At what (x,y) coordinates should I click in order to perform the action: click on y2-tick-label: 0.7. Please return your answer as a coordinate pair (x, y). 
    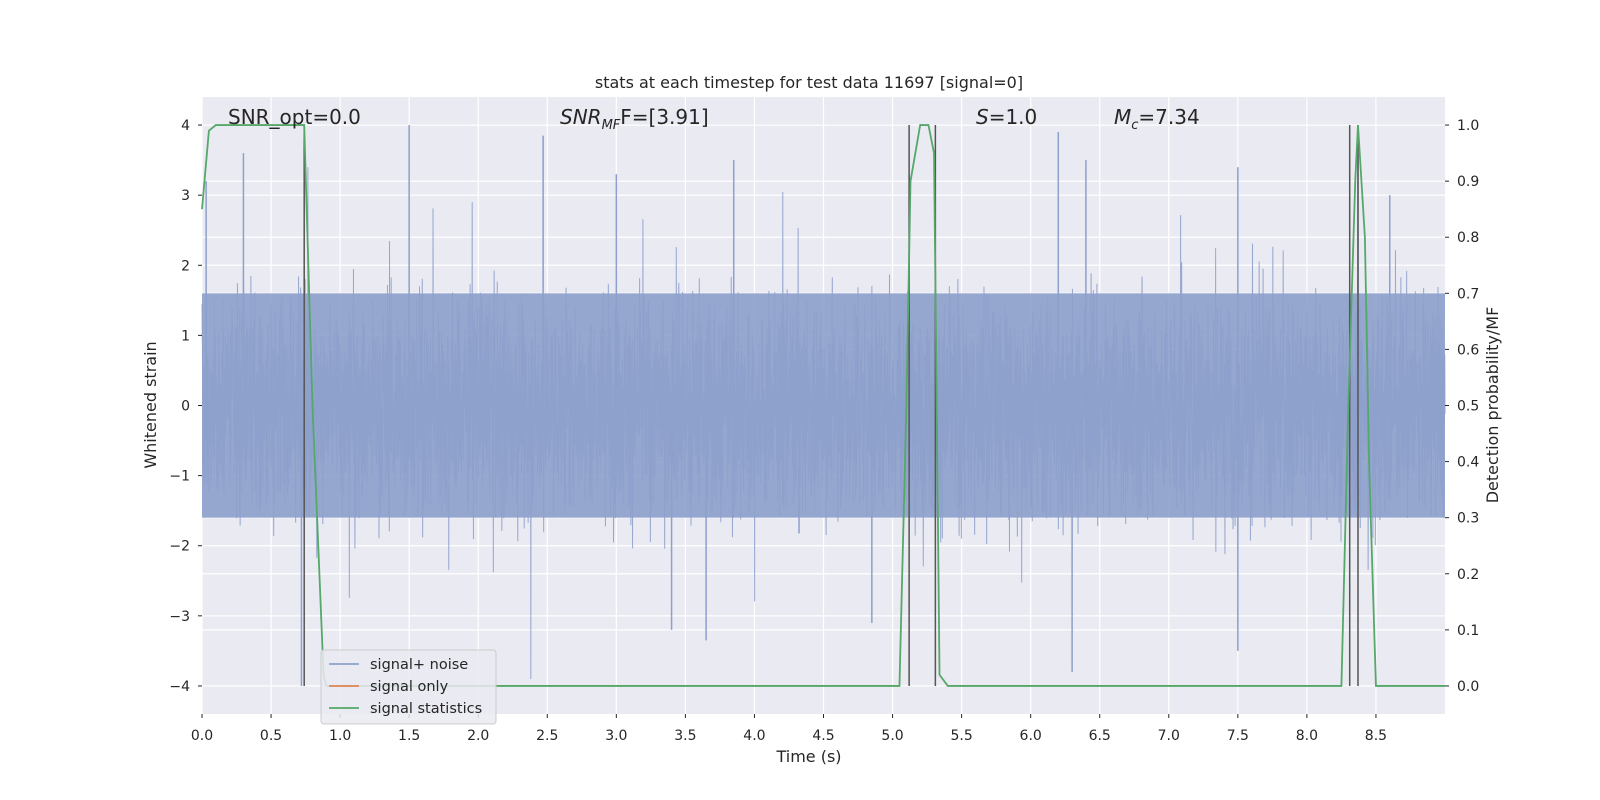
    Looking at the image, I should click on (1468, 294).